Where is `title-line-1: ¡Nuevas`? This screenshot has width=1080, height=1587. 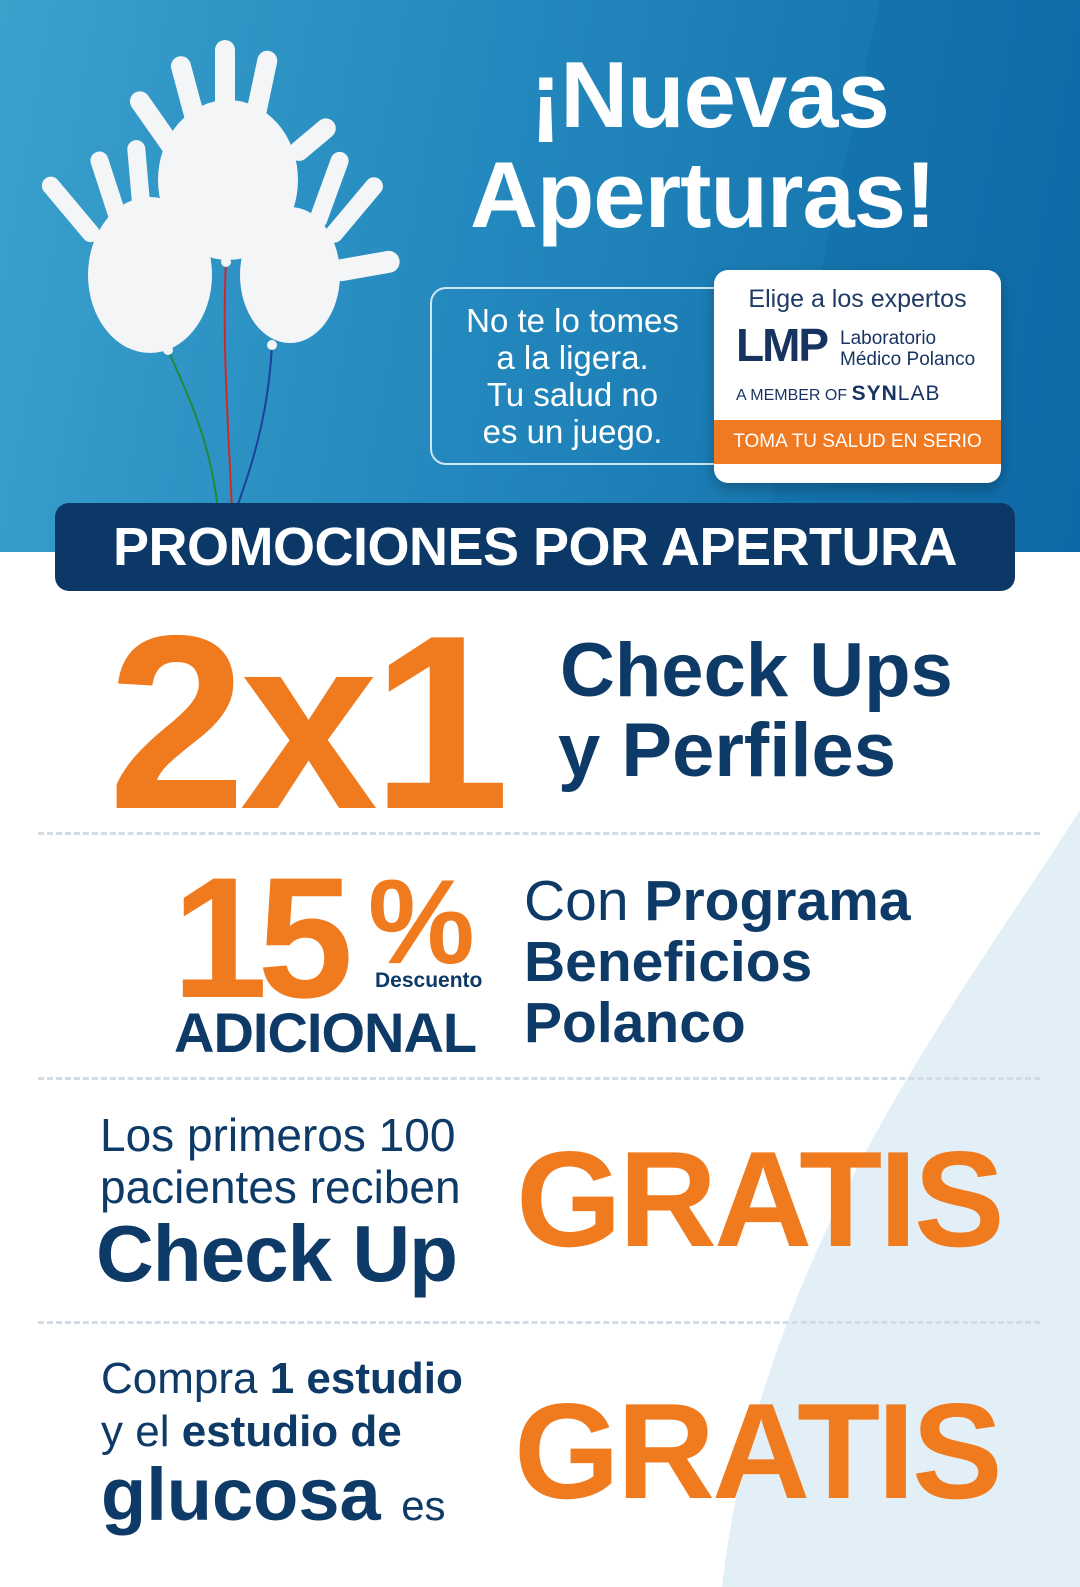
title-line-1: ¡Nuevas is located at coordinates (710, 94).